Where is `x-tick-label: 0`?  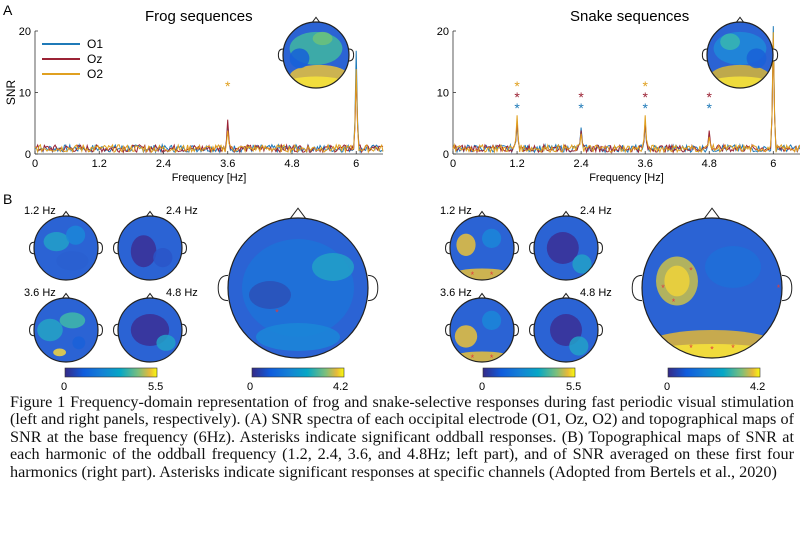
x-tick-label: 0 is located at coordinates (35, 164).